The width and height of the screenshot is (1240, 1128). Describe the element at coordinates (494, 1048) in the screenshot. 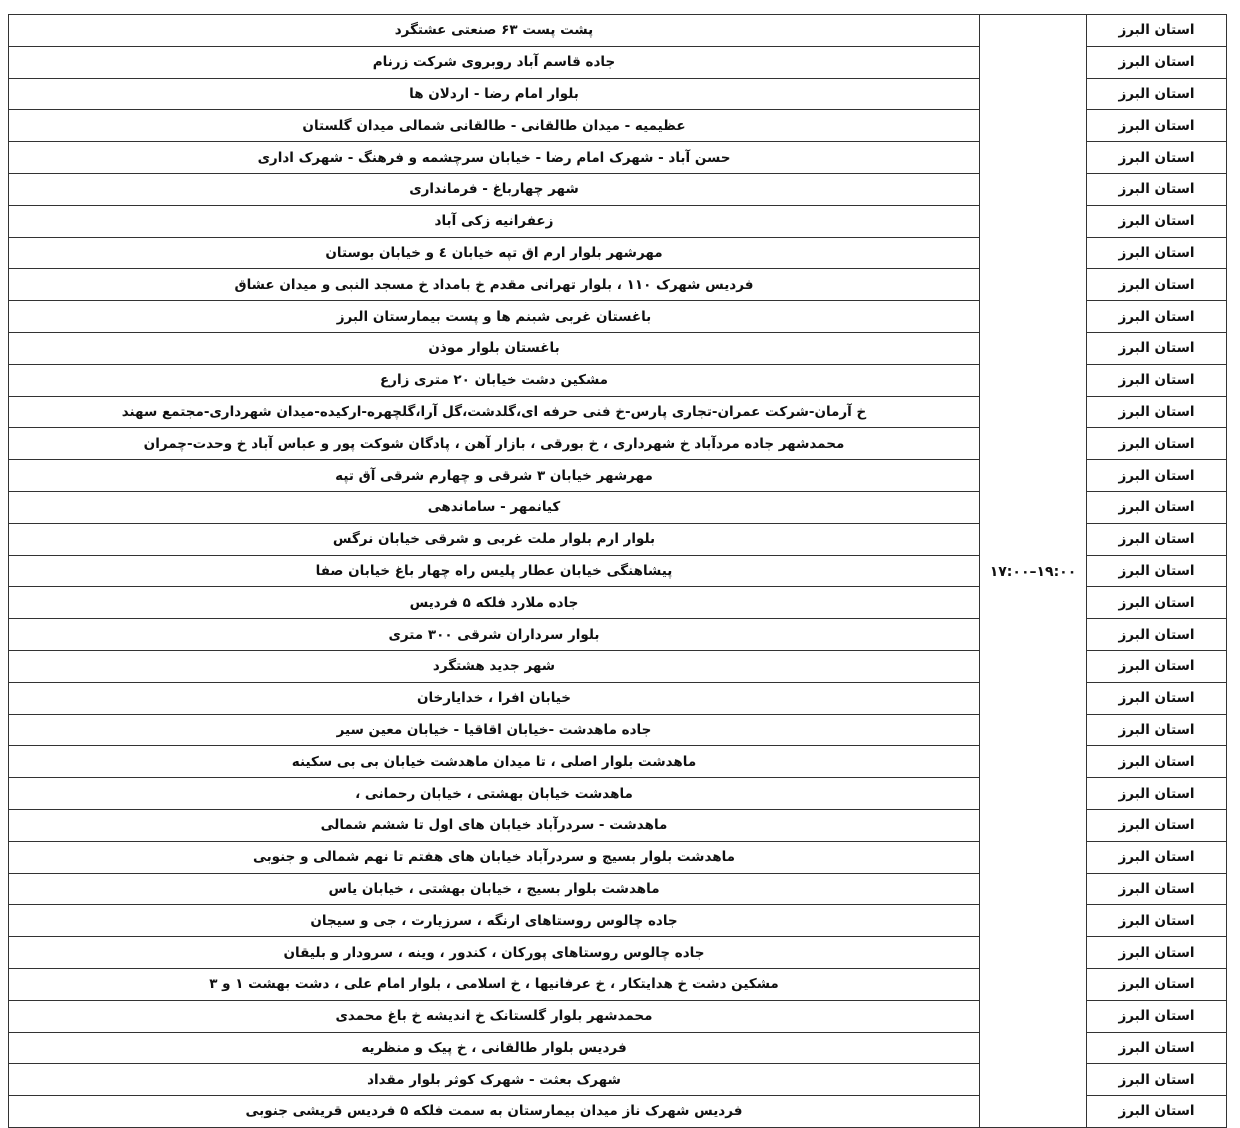

I see `address-cell: فردیس بلوار طالقانی ، خ پیک و منظریه` at that location.